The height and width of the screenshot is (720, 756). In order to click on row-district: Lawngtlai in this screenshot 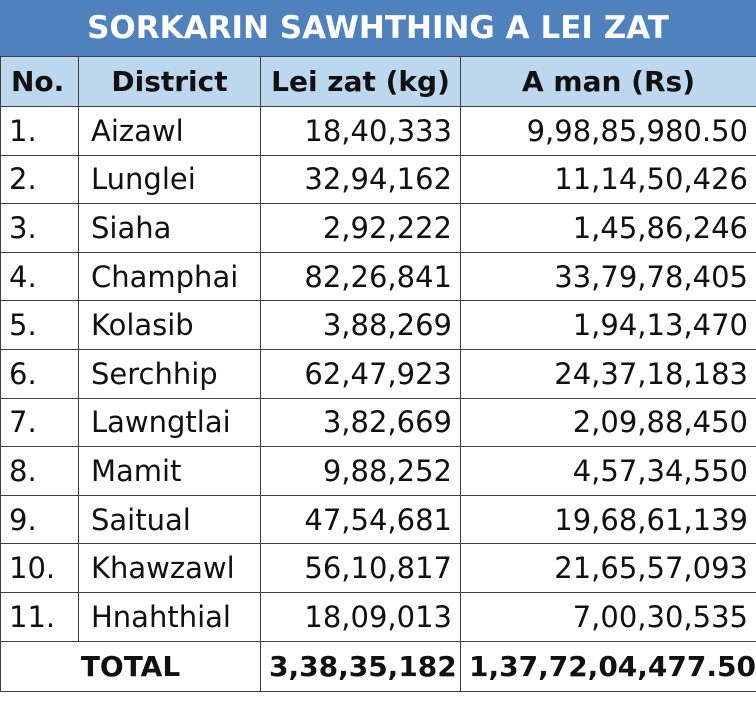, I will do `click(169, 422)`.